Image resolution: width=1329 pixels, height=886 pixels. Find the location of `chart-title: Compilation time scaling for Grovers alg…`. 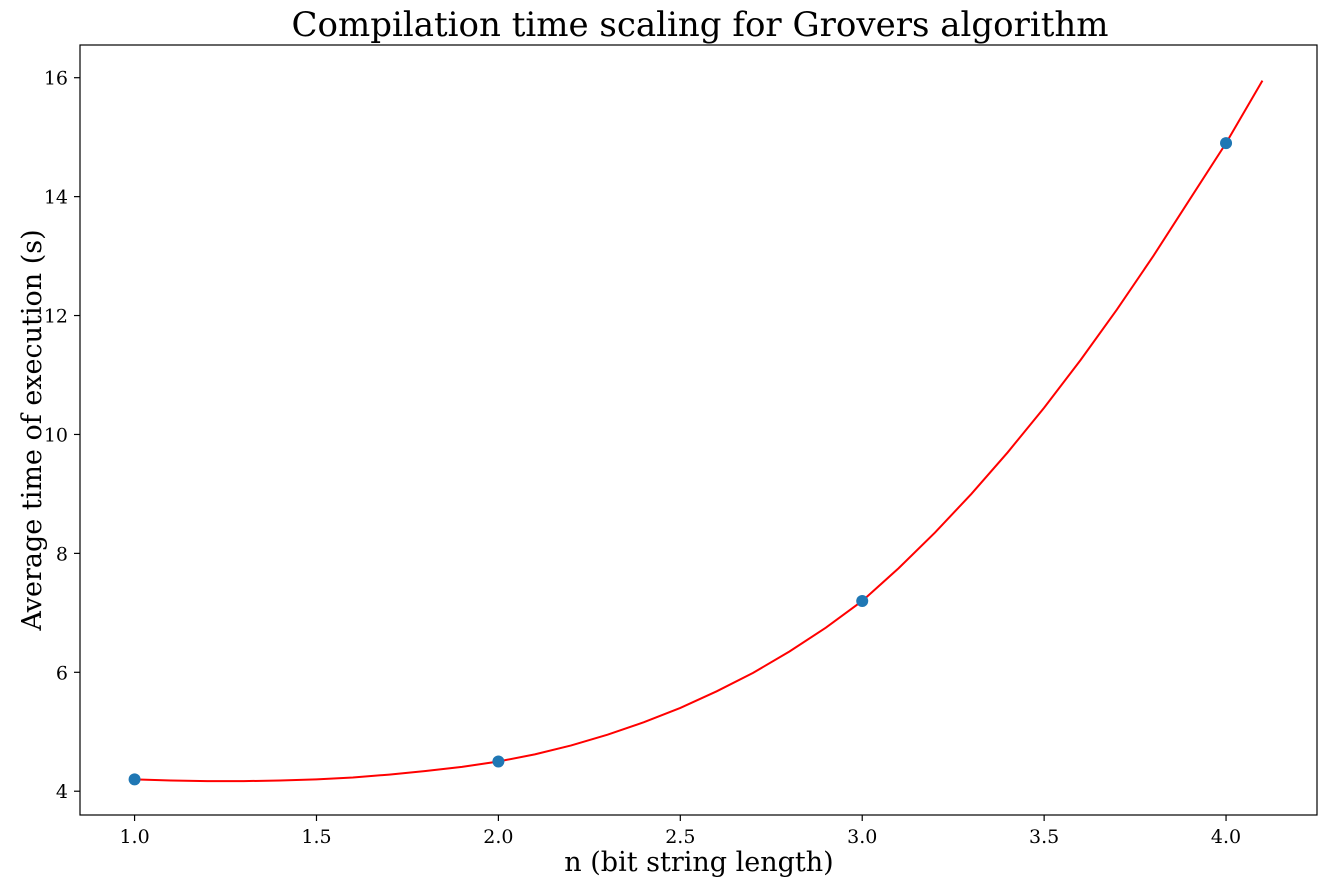

chart-title: Compilation time scaling for Grovers alg… is located at coordinates (699, 25).